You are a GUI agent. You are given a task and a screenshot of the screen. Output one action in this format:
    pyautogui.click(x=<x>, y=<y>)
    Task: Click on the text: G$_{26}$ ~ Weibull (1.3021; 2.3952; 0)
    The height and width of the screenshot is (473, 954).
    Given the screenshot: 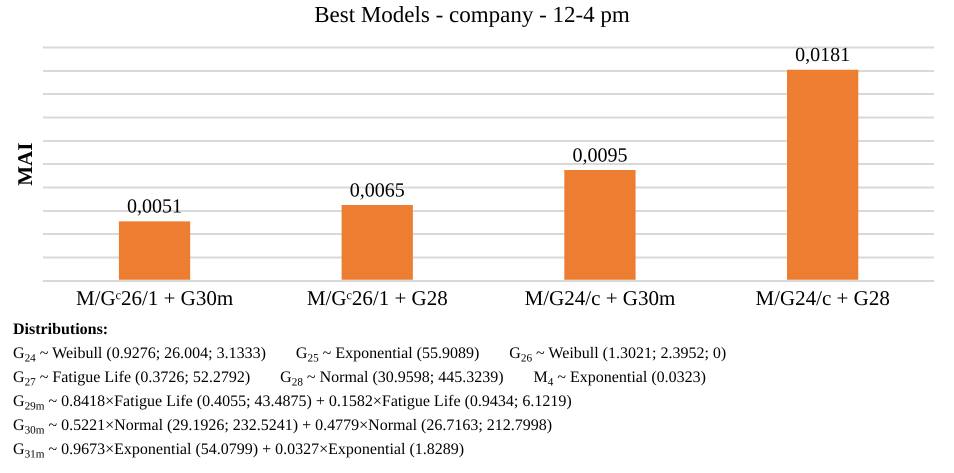 What is the action you would take?
    pyautogui.click(x=617, y=355)
    